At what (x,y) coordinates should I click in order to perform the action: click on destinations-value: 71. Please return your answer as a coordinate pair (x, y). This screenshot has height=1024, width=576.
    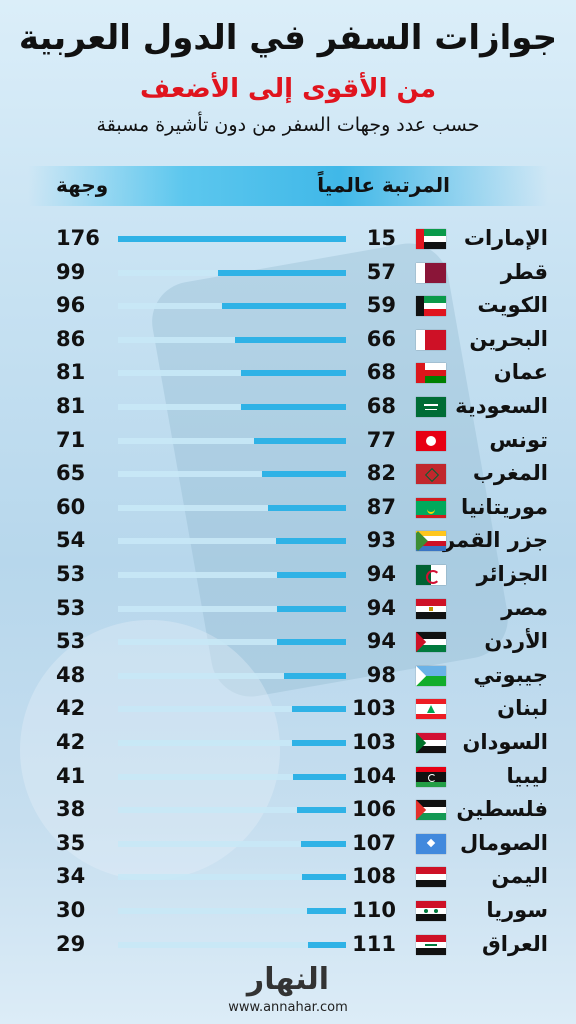
    Looking at the image, I should click on (71, 439).